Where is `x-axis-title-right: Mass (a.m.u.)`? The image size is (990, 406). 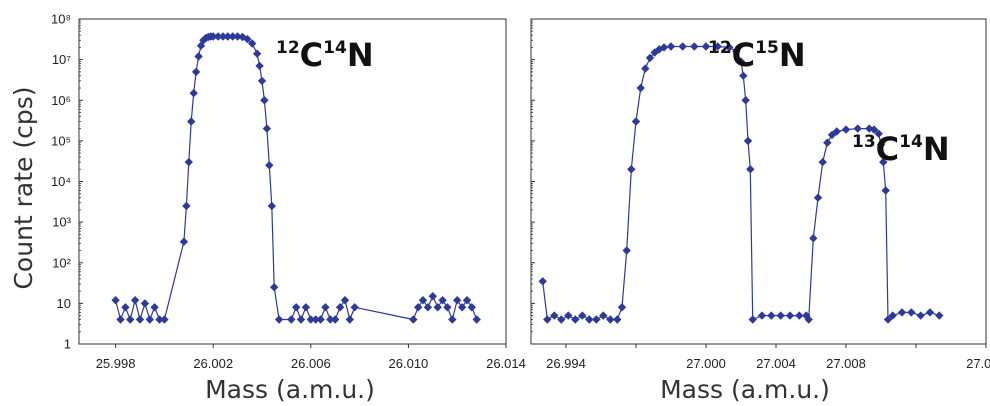
x-axis-title-right: Mass (a.m.u.) is located at coordinates (745, 389).